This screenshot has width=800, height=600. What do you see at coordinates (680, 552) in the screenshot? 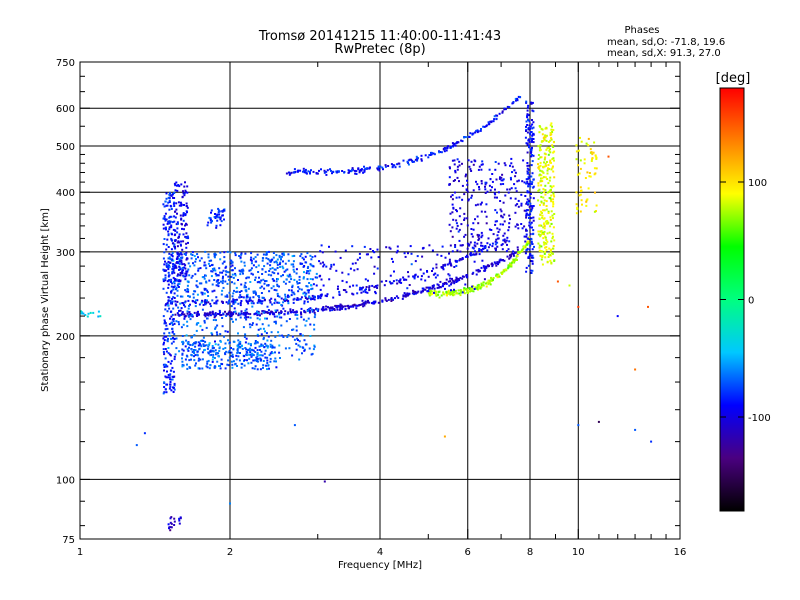
I see `x-tick-label: 16` at bounding box center [680, 552].